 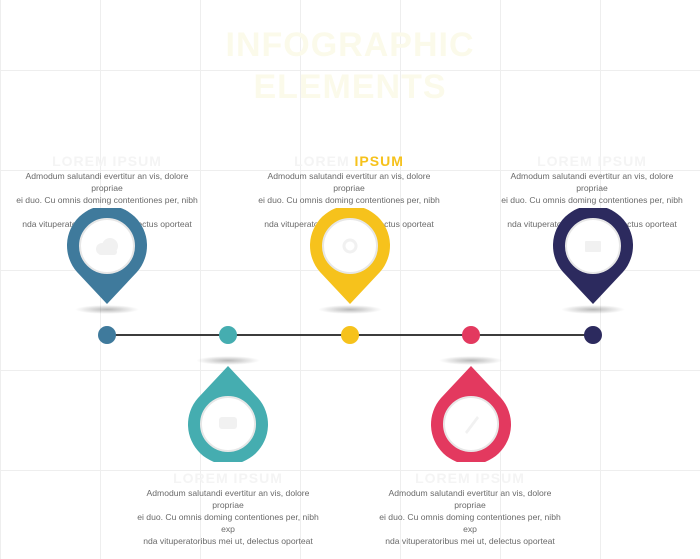 I want to click on step-3-title: LOREM IPSUM, so click(x=349, y=161).